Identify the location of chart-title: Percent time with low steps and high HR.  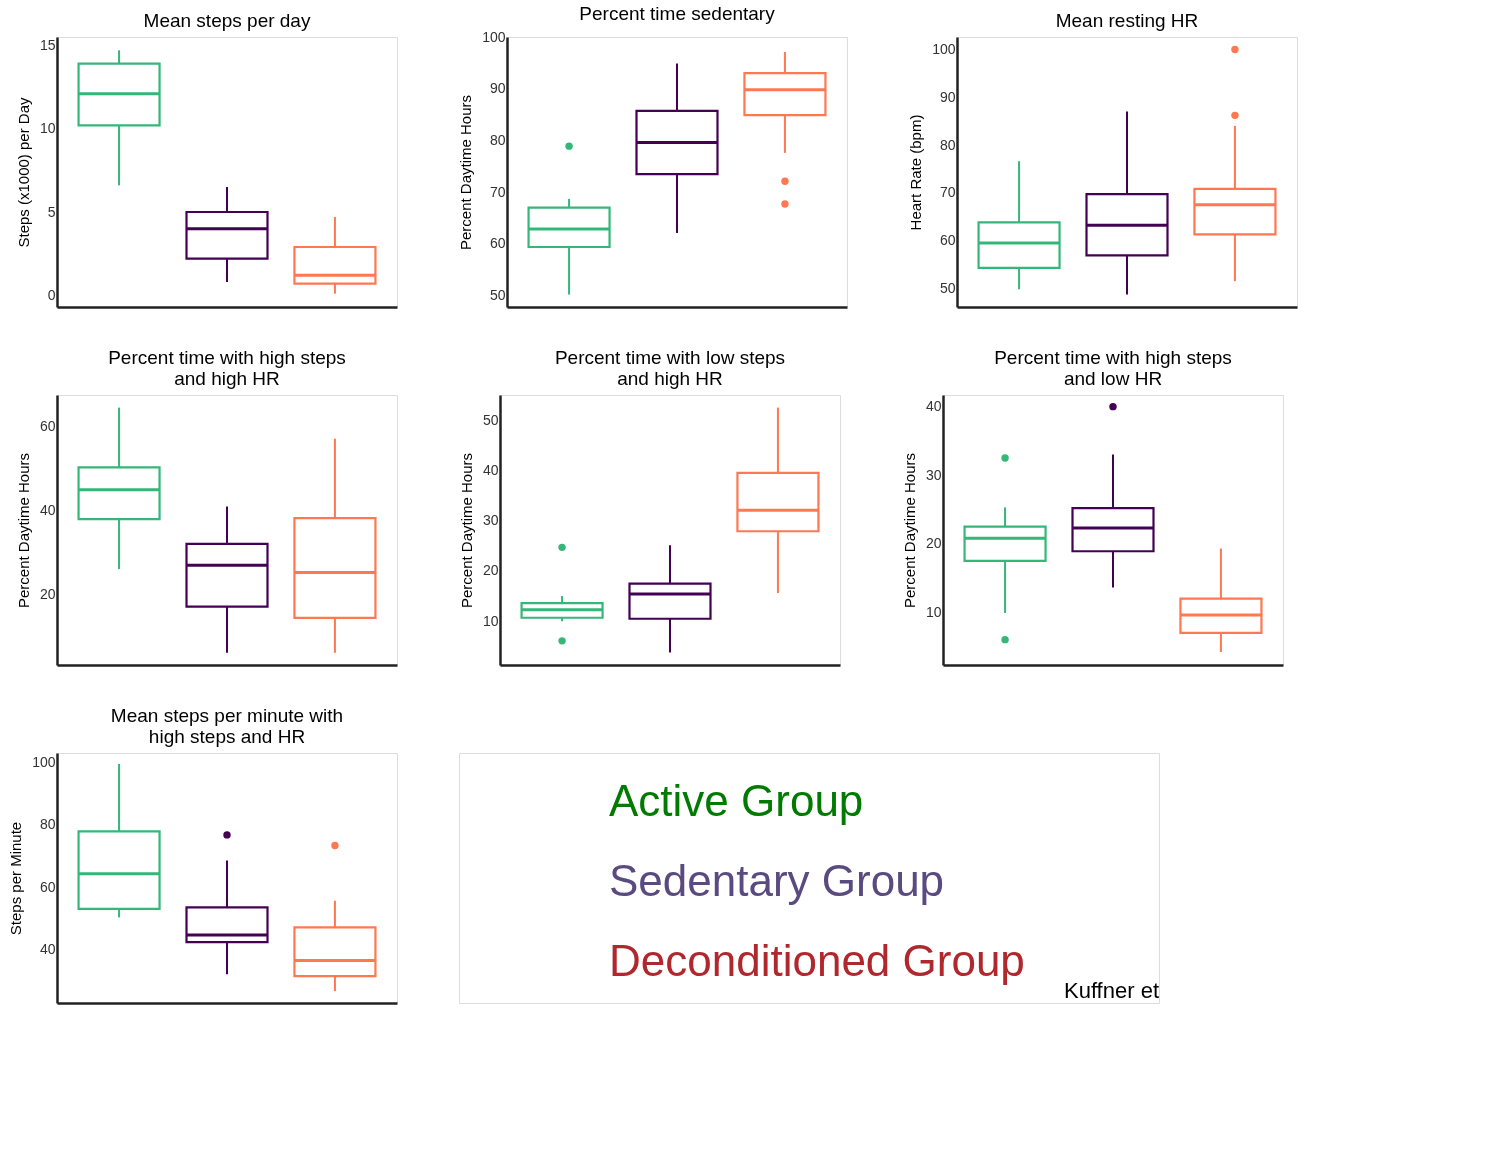
(670, 368).